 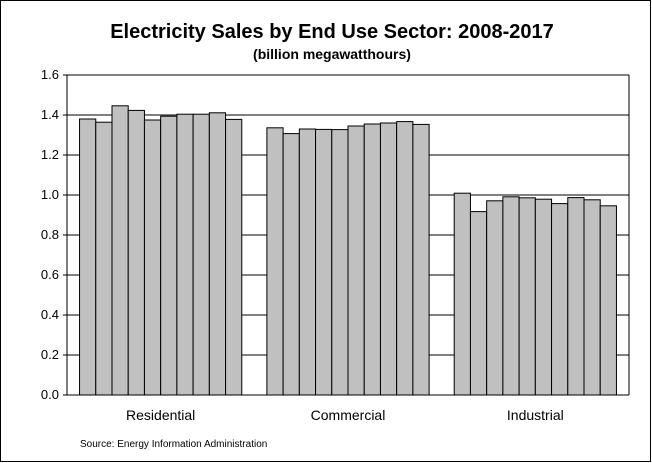 I want to click on x-category-label: Residential, so click(x=160, y=415).